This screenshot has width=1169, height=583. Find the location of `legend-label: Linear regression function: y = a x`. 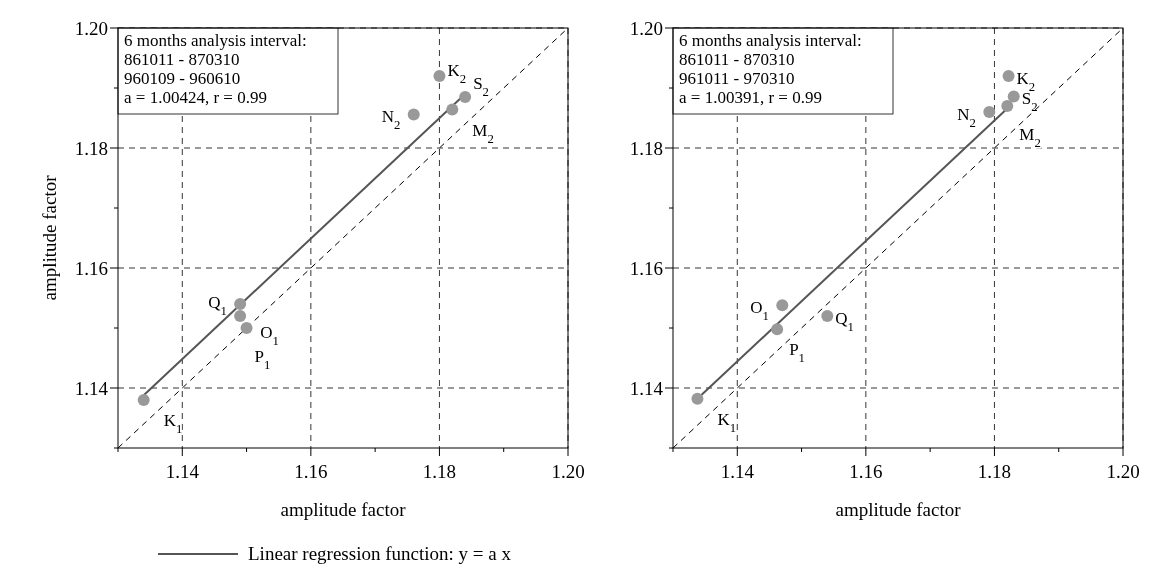

legend-label: Linear regression function: y = a x is located at coordinates (380, 553).